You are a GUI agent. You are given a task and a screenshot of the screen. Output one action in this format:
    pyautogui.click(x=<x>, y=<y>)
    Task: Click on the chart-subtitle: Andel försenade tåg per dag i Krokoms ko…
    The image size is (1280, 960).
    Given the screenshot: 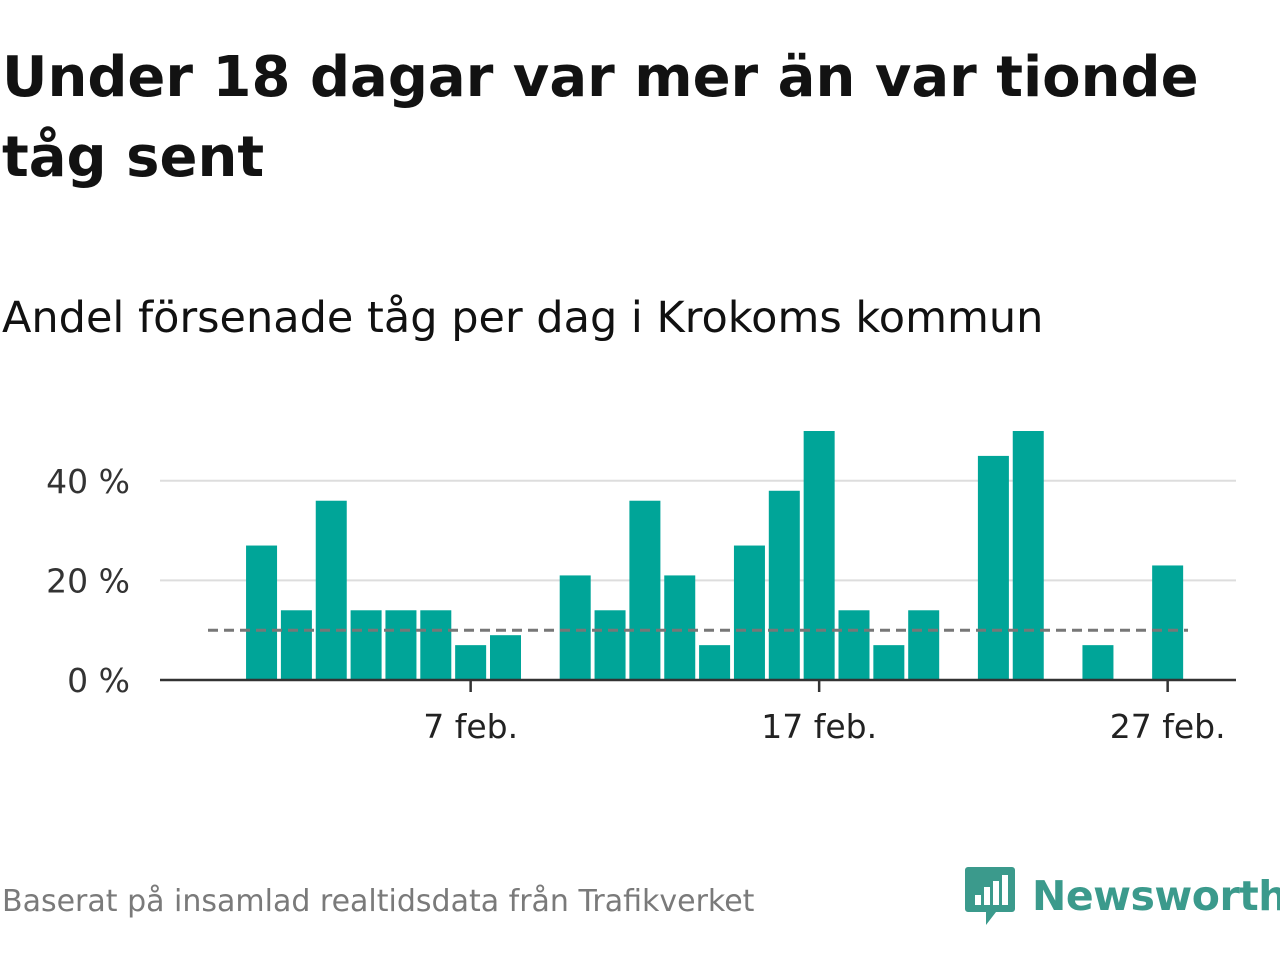 What is the action you would take?
    pyautogui.click(x=523, y=318)
    